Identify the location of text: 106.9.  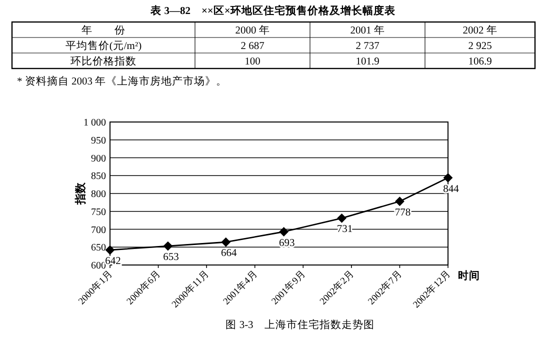
(480, 62).